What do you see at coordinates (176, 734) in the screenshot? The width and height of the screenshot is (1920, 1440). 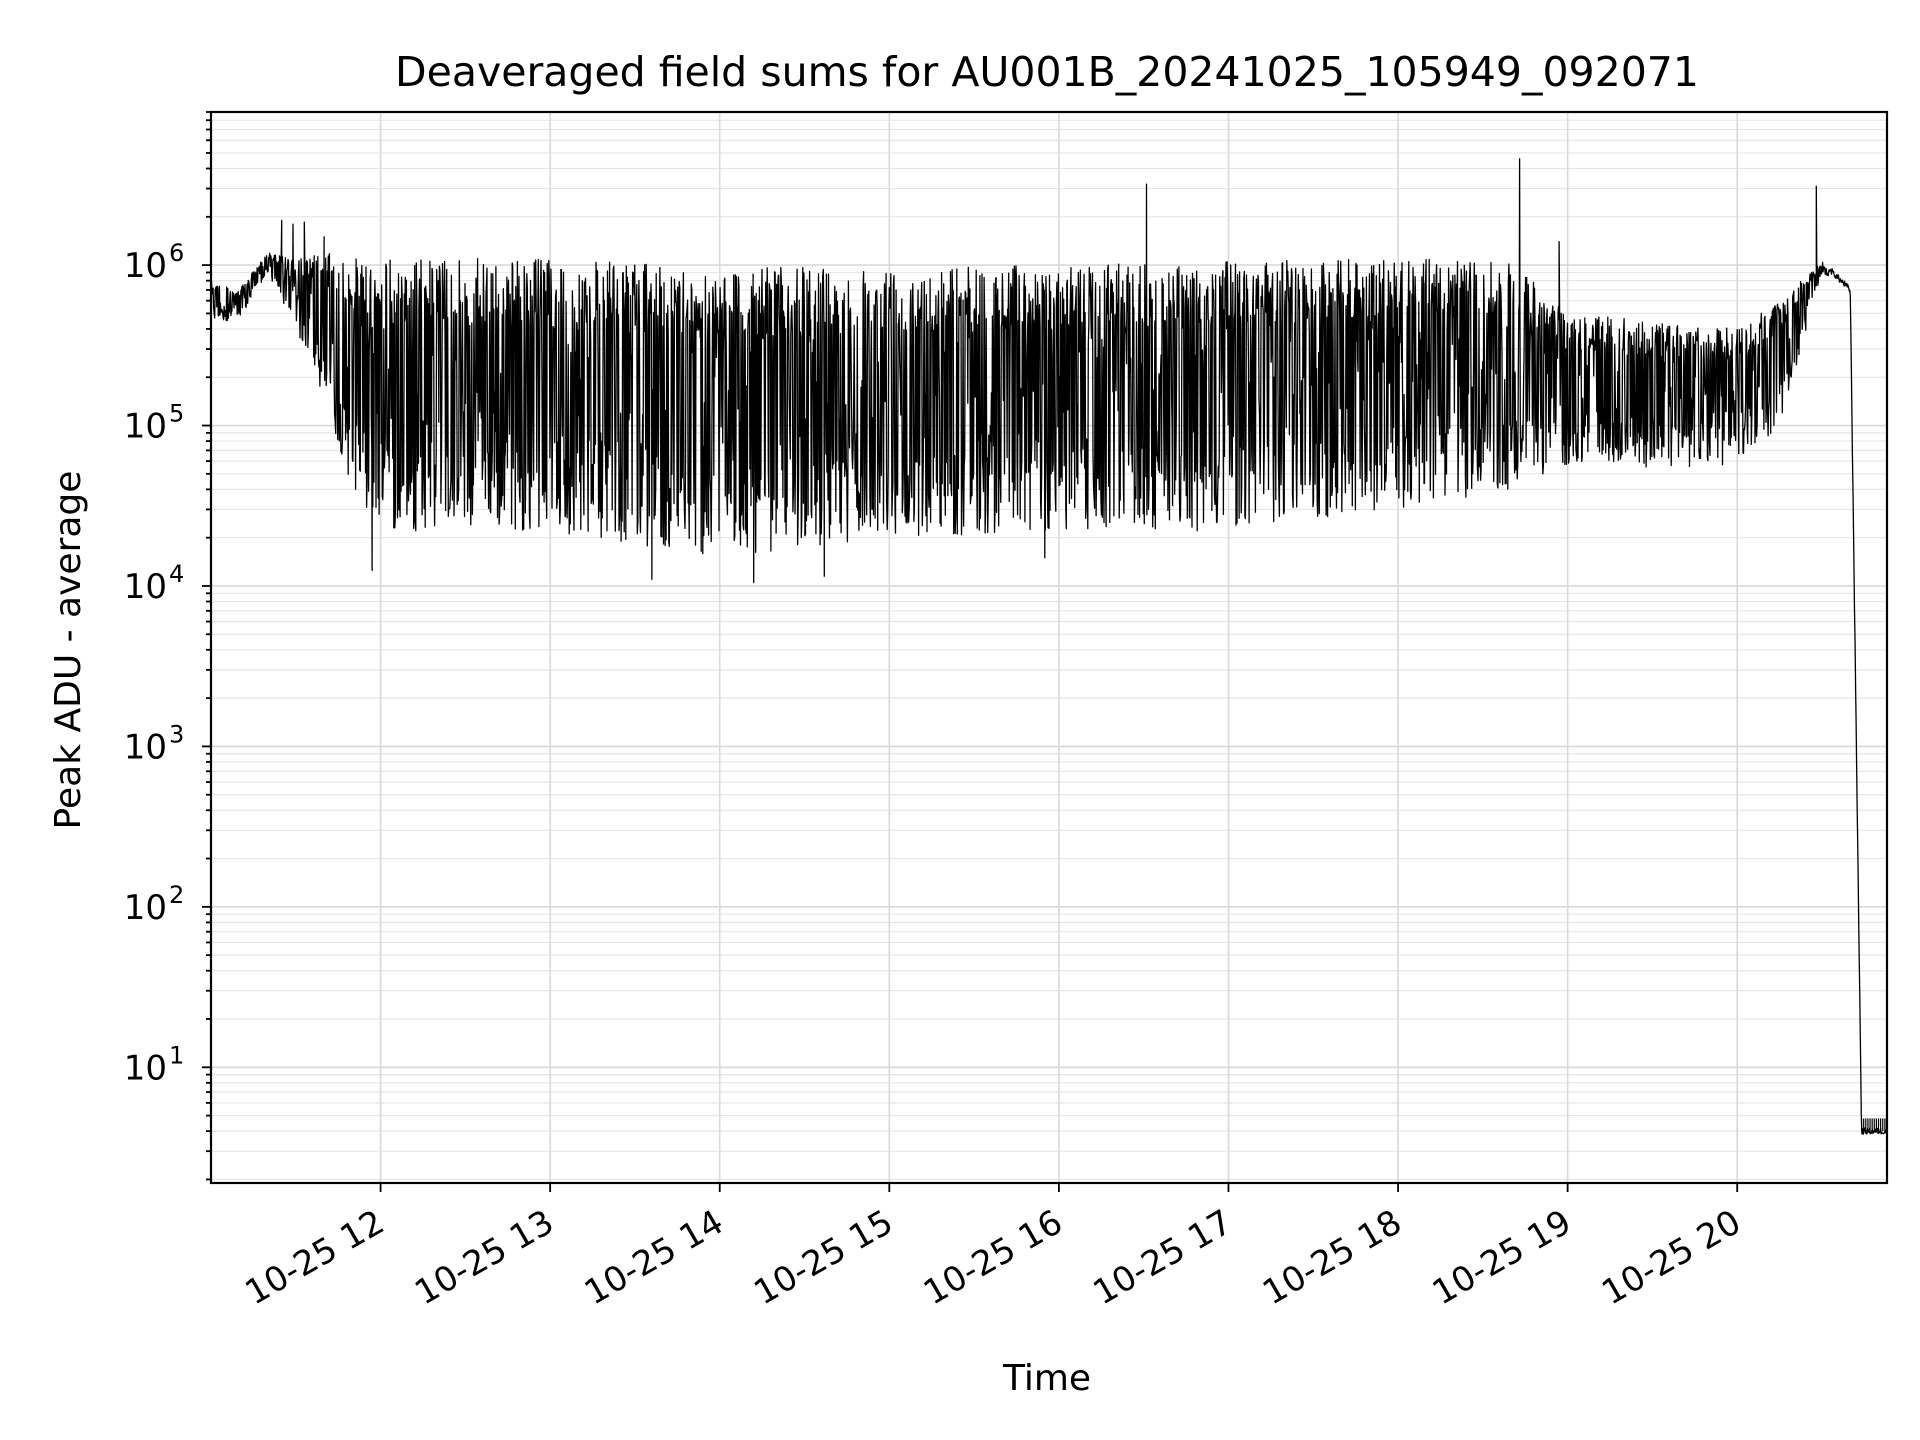 I see `y-tick-label-exponent: 3` at bounding box center [176, 734].